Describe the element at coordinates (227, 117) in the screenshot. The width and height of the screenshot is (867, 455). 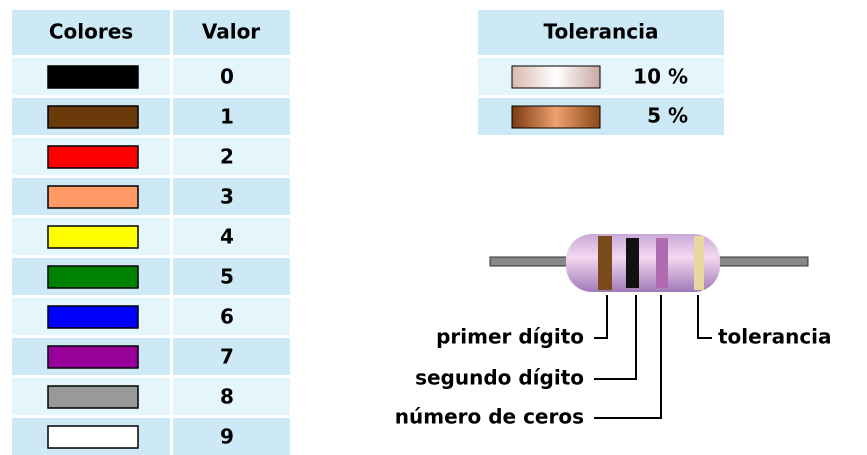
I see `value: 1` at that location.